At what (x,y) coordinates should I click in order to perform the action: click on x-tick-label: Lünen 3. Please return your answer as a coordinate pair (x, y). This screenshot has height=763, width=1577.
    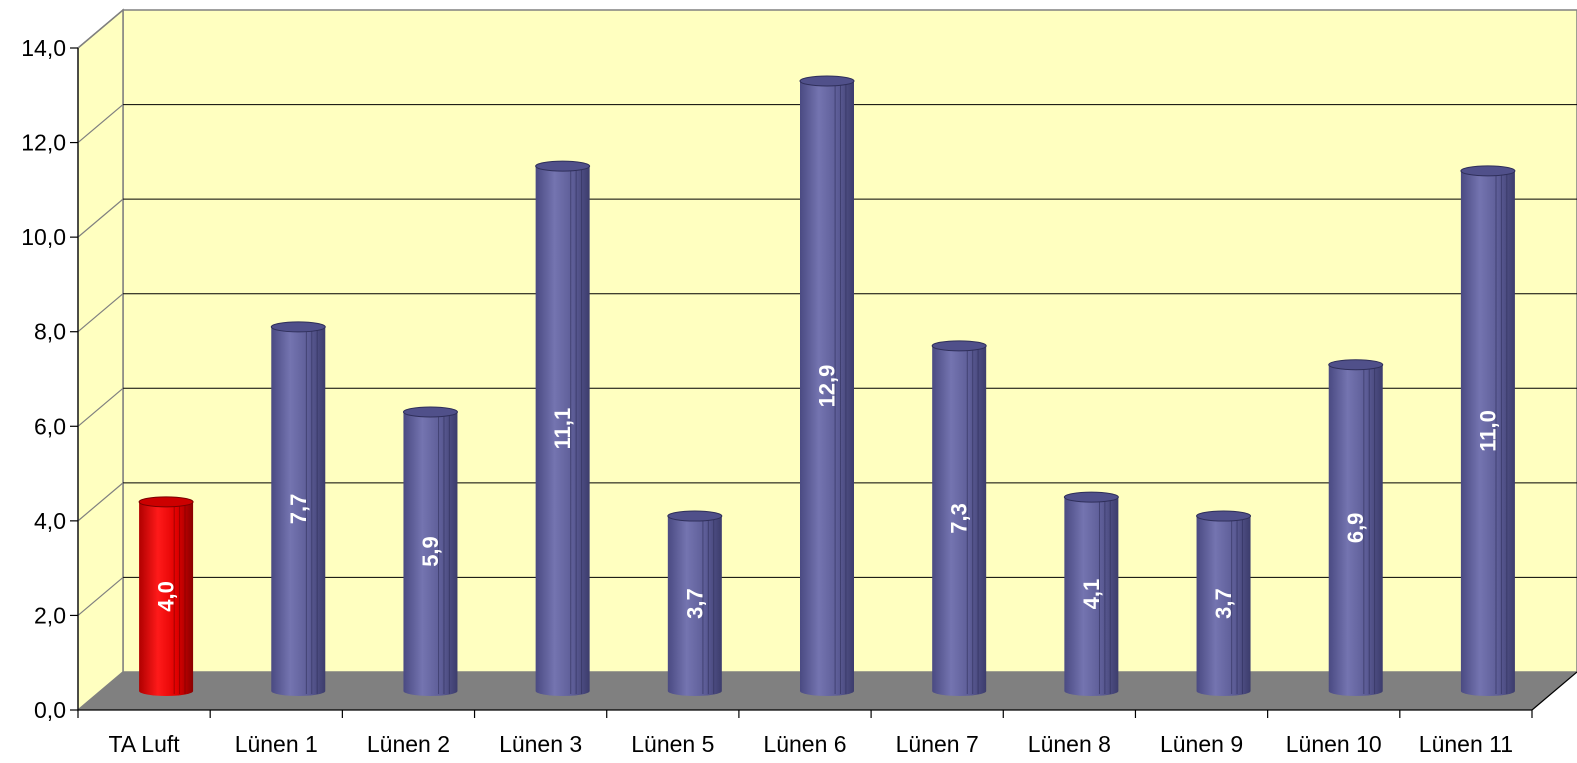
    Looking at the image, I should click on (540, 744).